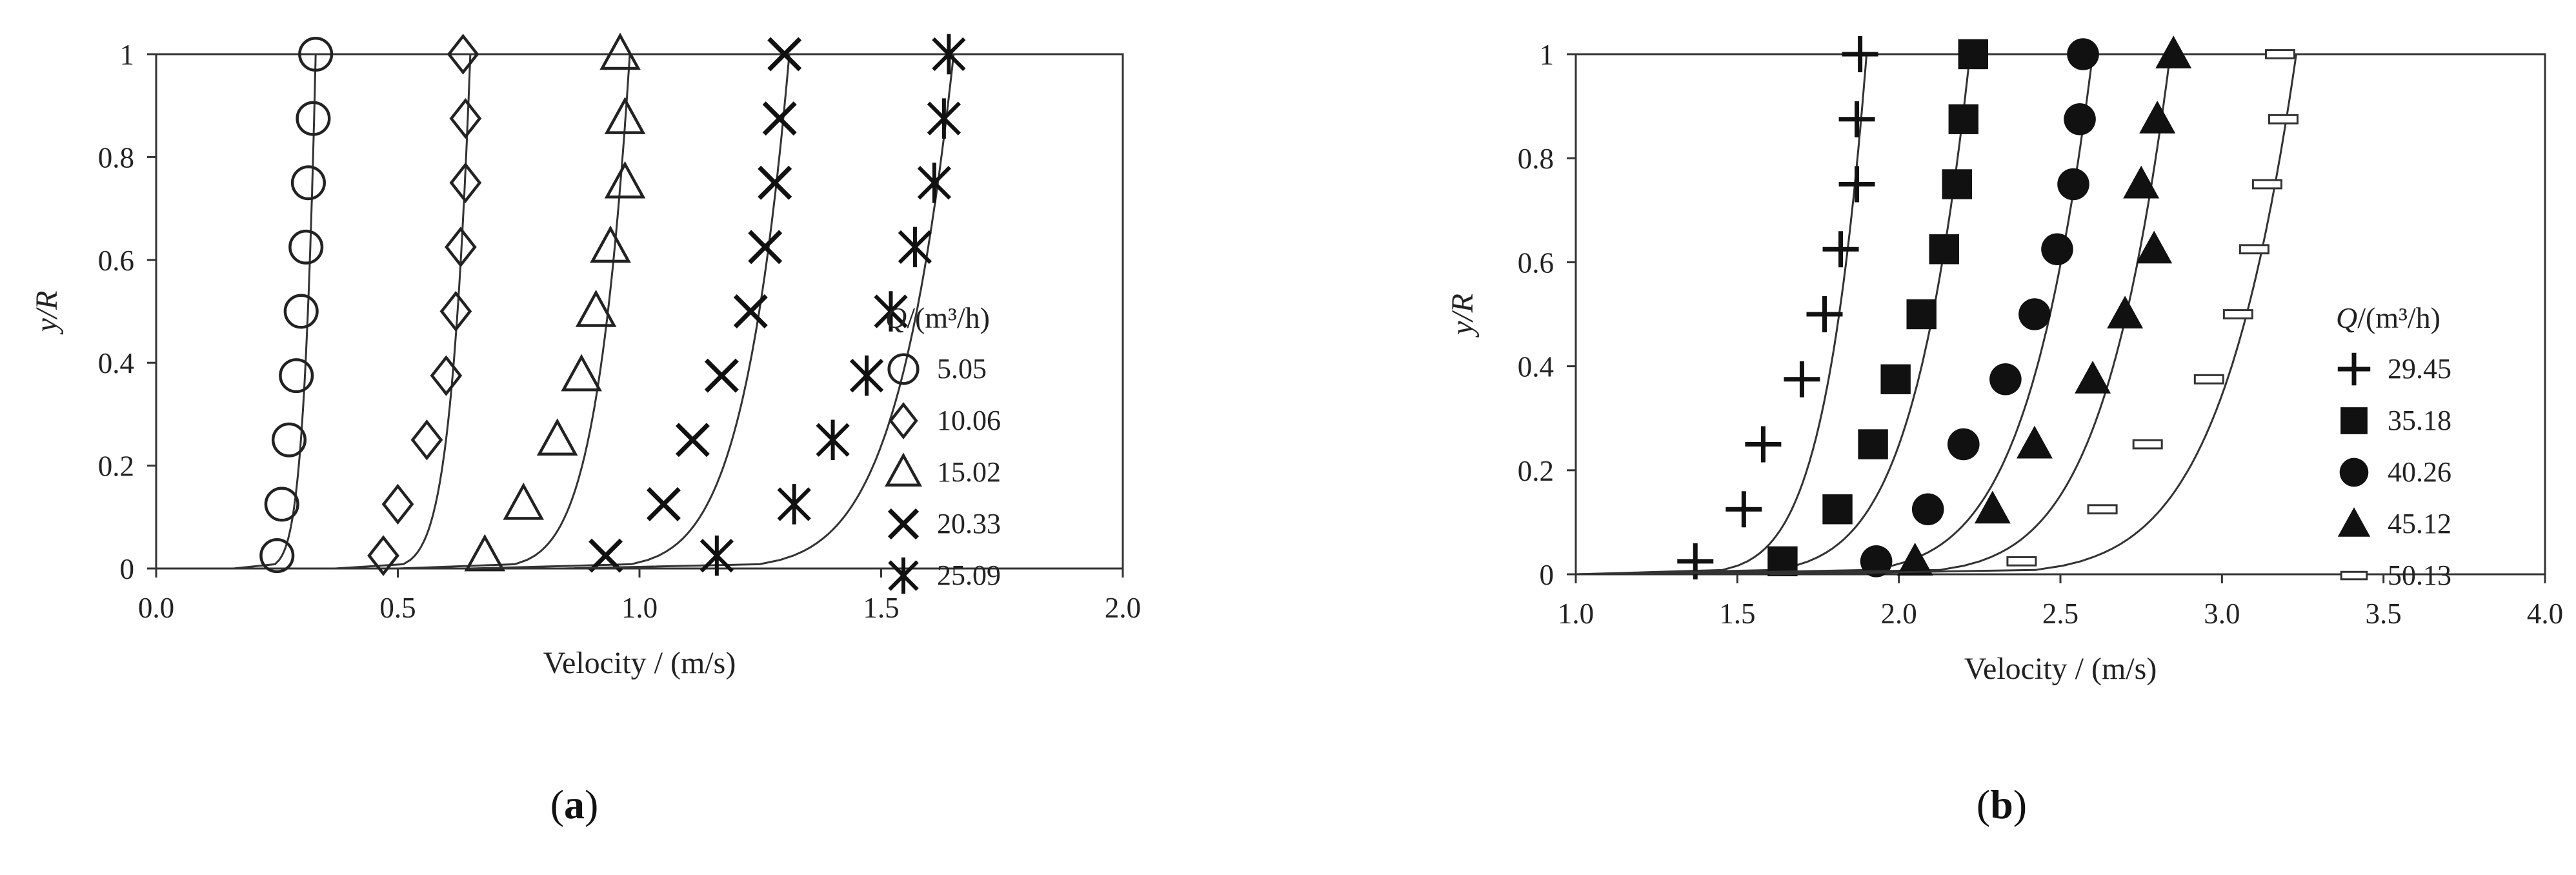 This screenshot has width=2576, height=875. I want to click on x-tick-label: 3.0, so click(2222, 614).